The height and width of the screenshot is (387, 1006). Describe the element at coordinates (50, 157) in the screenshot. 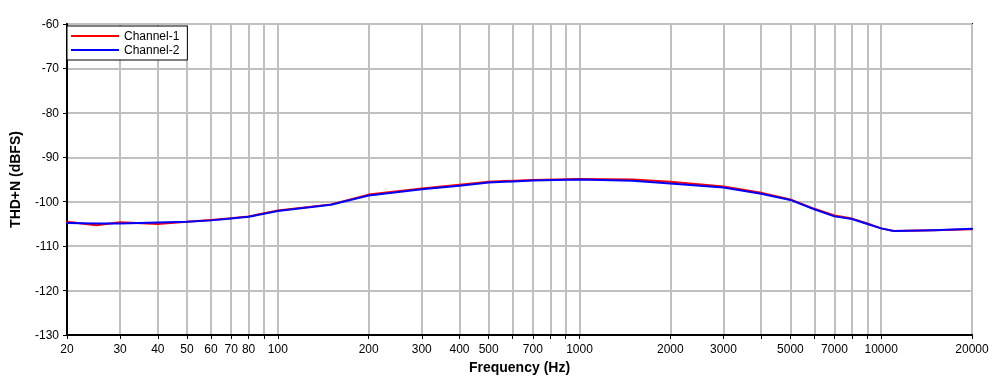

I see `y-tick-label: -90` at that location.